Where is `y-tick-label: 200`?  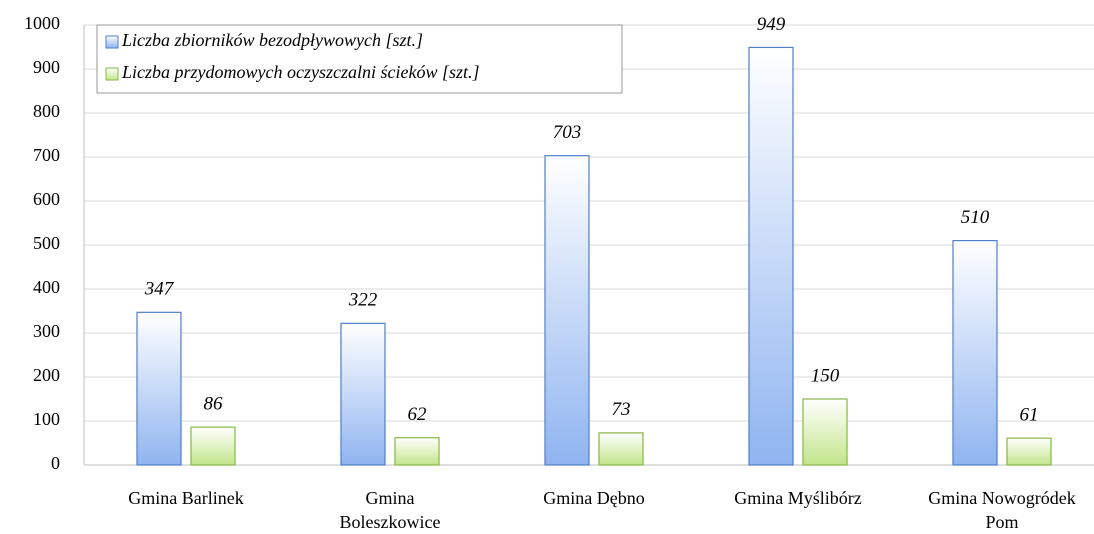
y-tick-label: 200 is located at coordinates (46, 375).